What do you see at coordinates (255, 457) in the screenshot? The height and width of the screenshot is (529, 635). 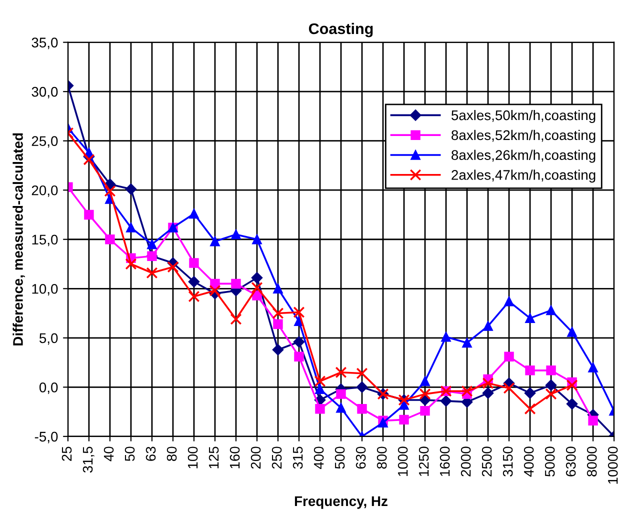 I see `x-tick-label: 200` at bounding box center [255, 457].